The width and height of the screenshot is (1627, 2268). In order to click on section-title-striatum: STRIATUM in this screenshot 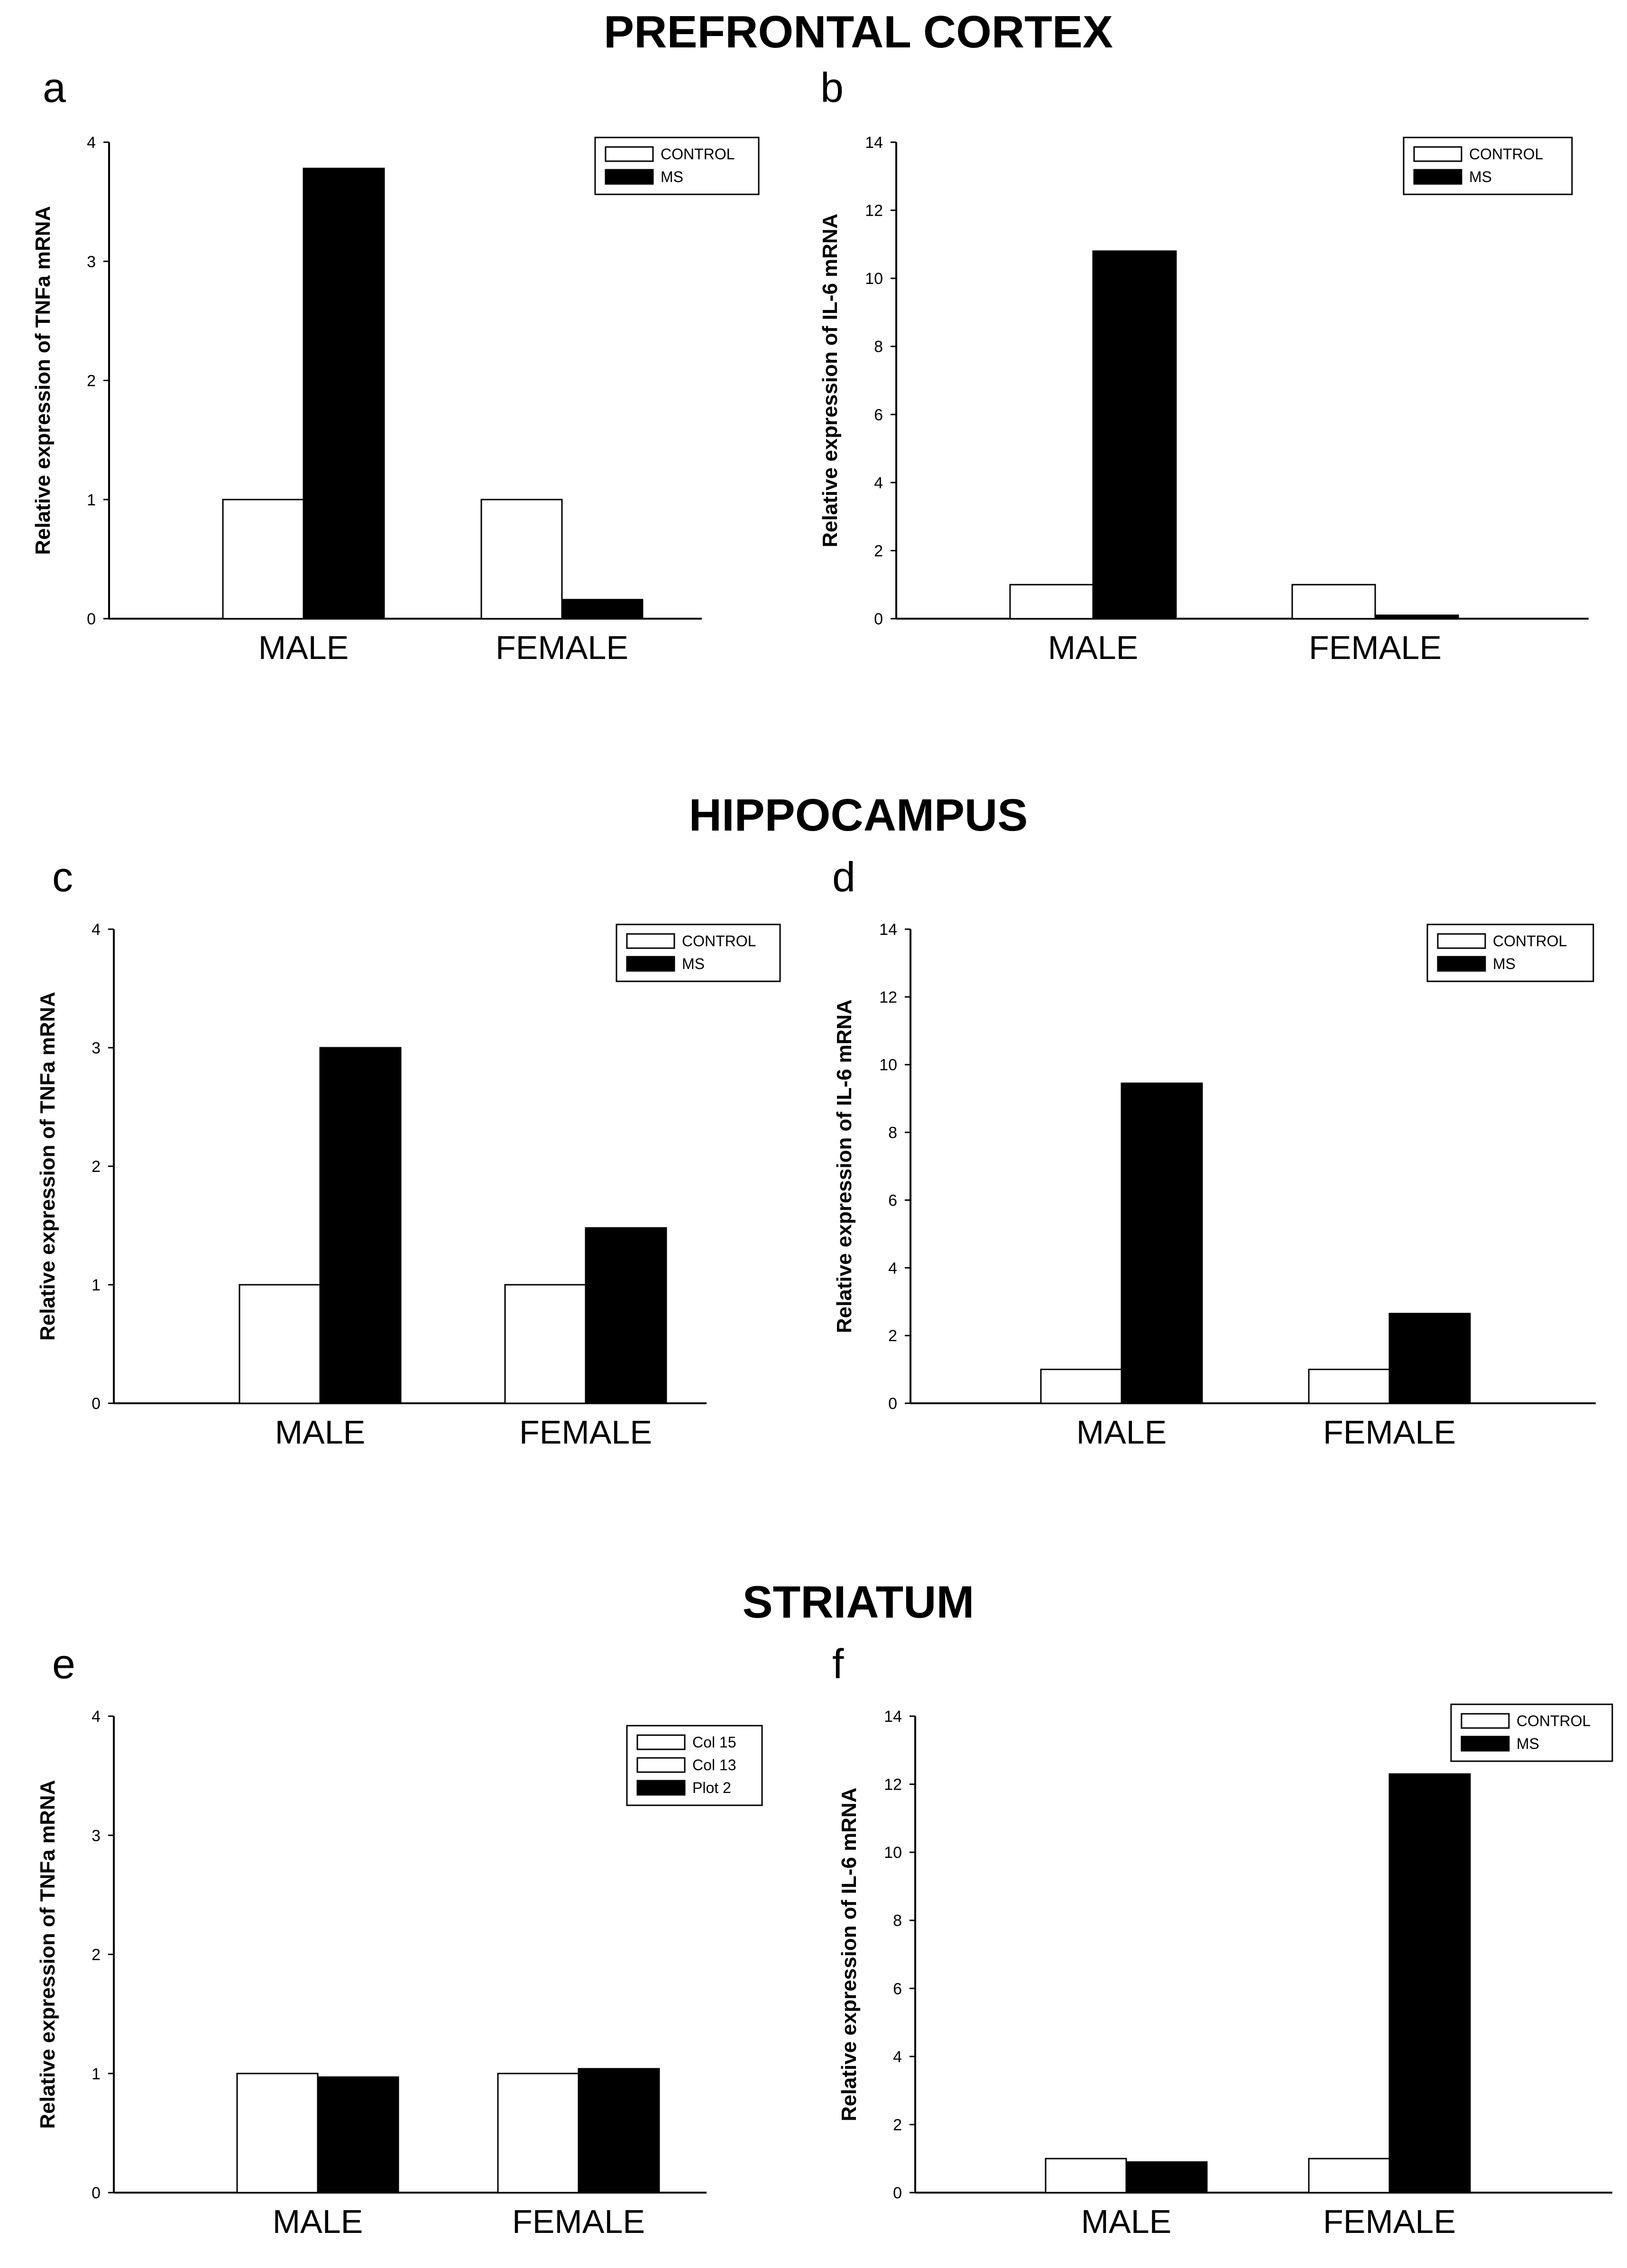, I will do `click(858, 1603)`.